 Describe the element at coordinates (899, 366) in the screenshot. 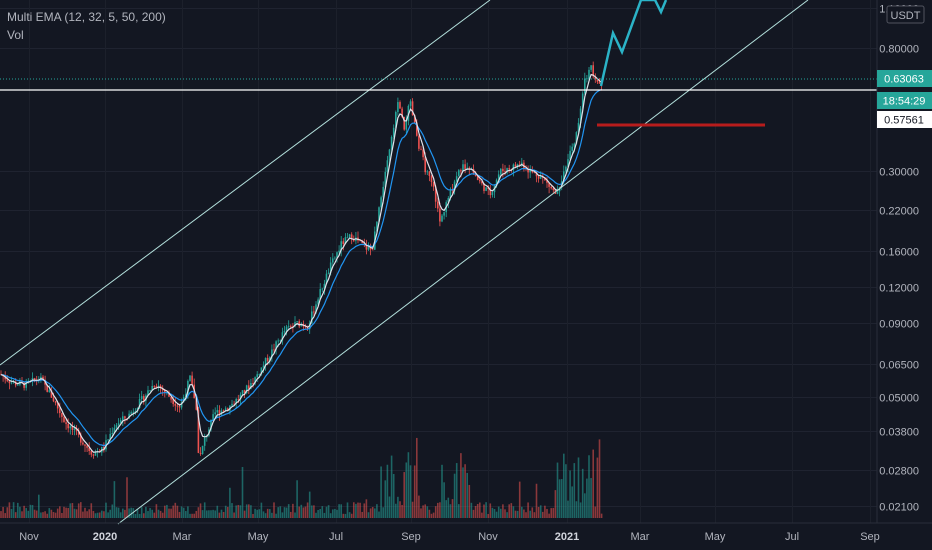

I see `y-tick-label: 0.06500` at that location.